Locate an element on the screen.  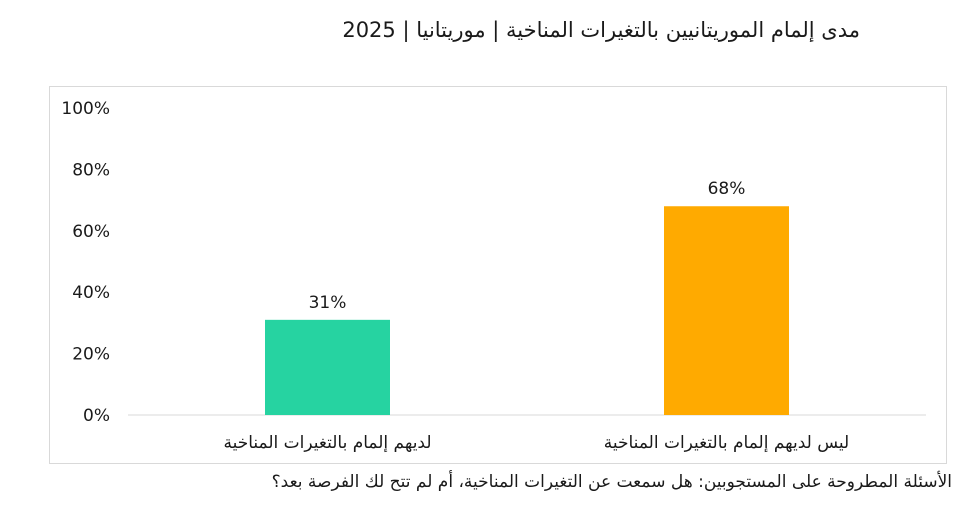
bar-value-label: 68% is located at coordinates (727, 189).